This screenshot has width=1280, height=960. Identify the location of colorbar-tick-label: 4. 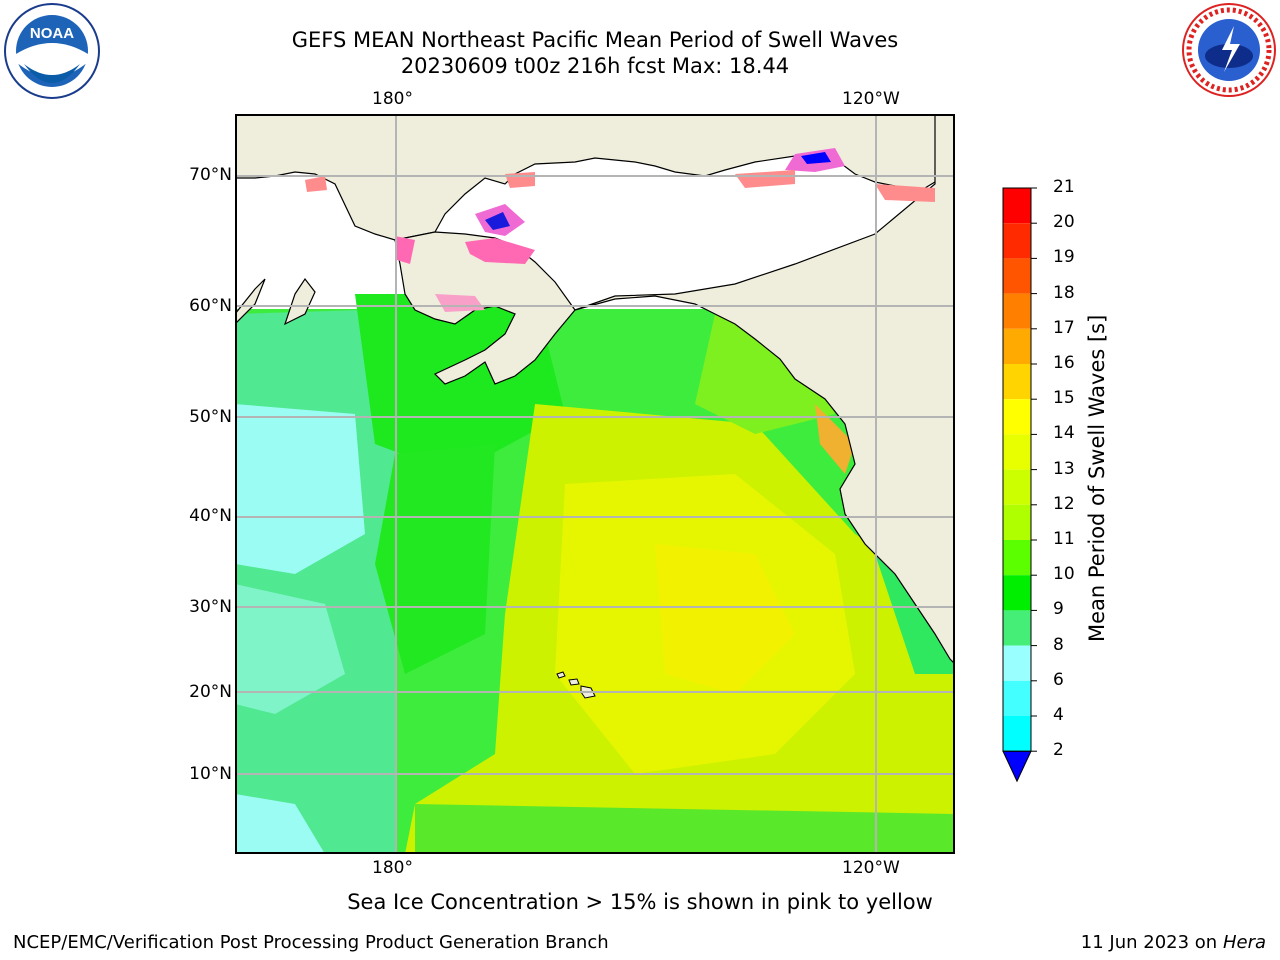
(1058, 715).